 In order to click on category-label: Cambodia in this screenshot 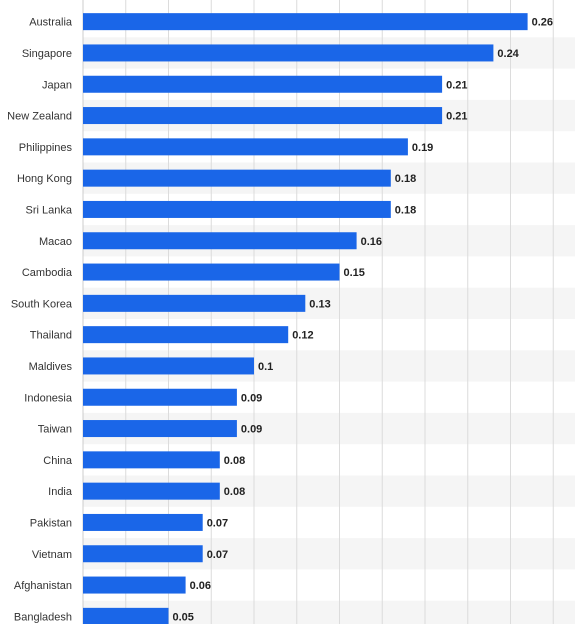, I will do `click(47, 273)`.